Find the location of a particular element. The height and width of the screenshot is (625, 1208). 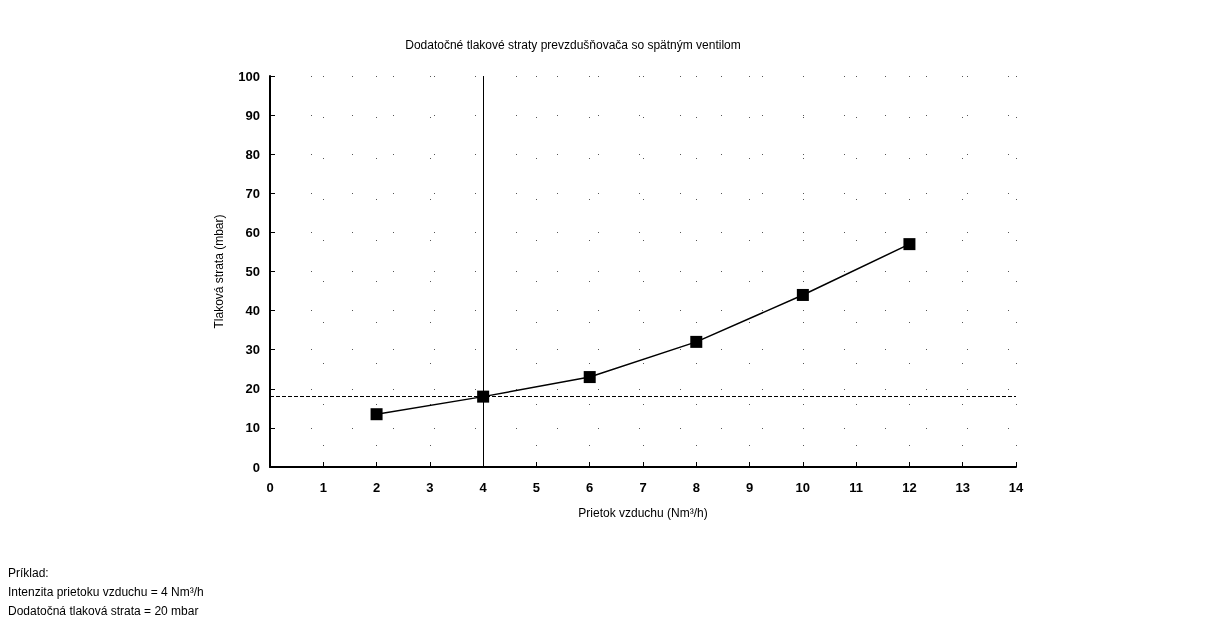

y-tick-label: 10 is located at coordinates (252, 428).